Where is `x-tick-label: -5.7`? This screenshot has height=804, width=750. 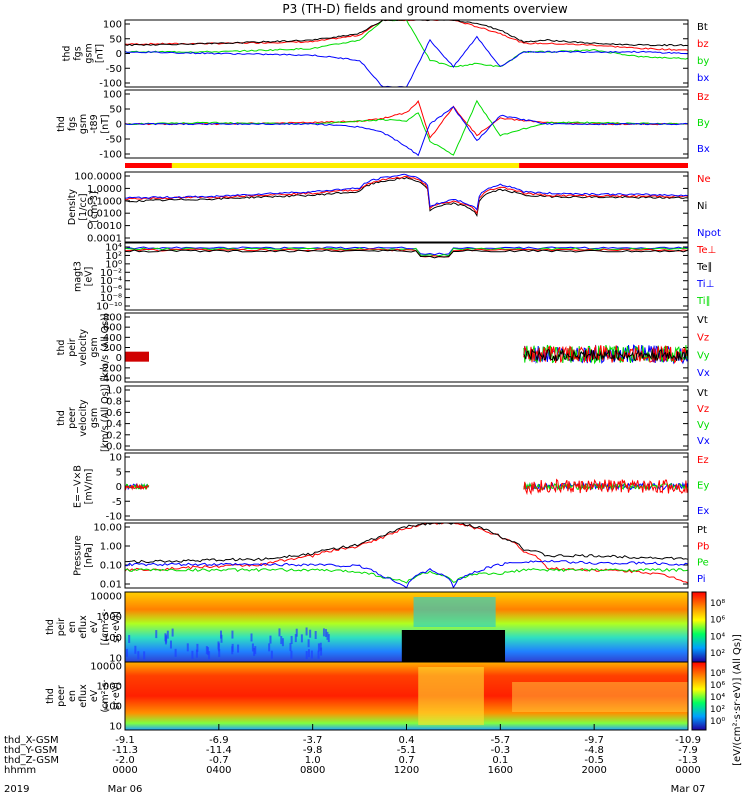
x-tick-label: -5.7 is located at coordinates (501, 740).